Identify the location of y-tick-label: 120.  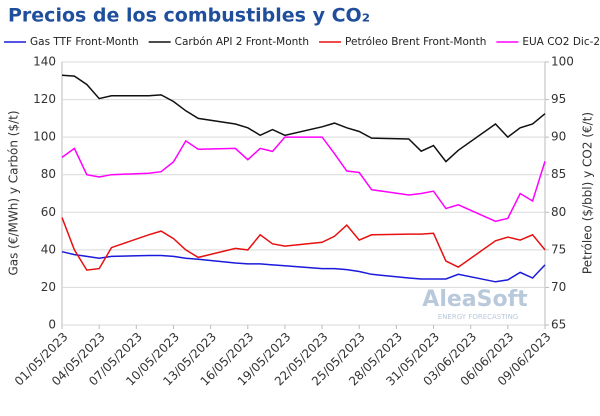
(44, 99).